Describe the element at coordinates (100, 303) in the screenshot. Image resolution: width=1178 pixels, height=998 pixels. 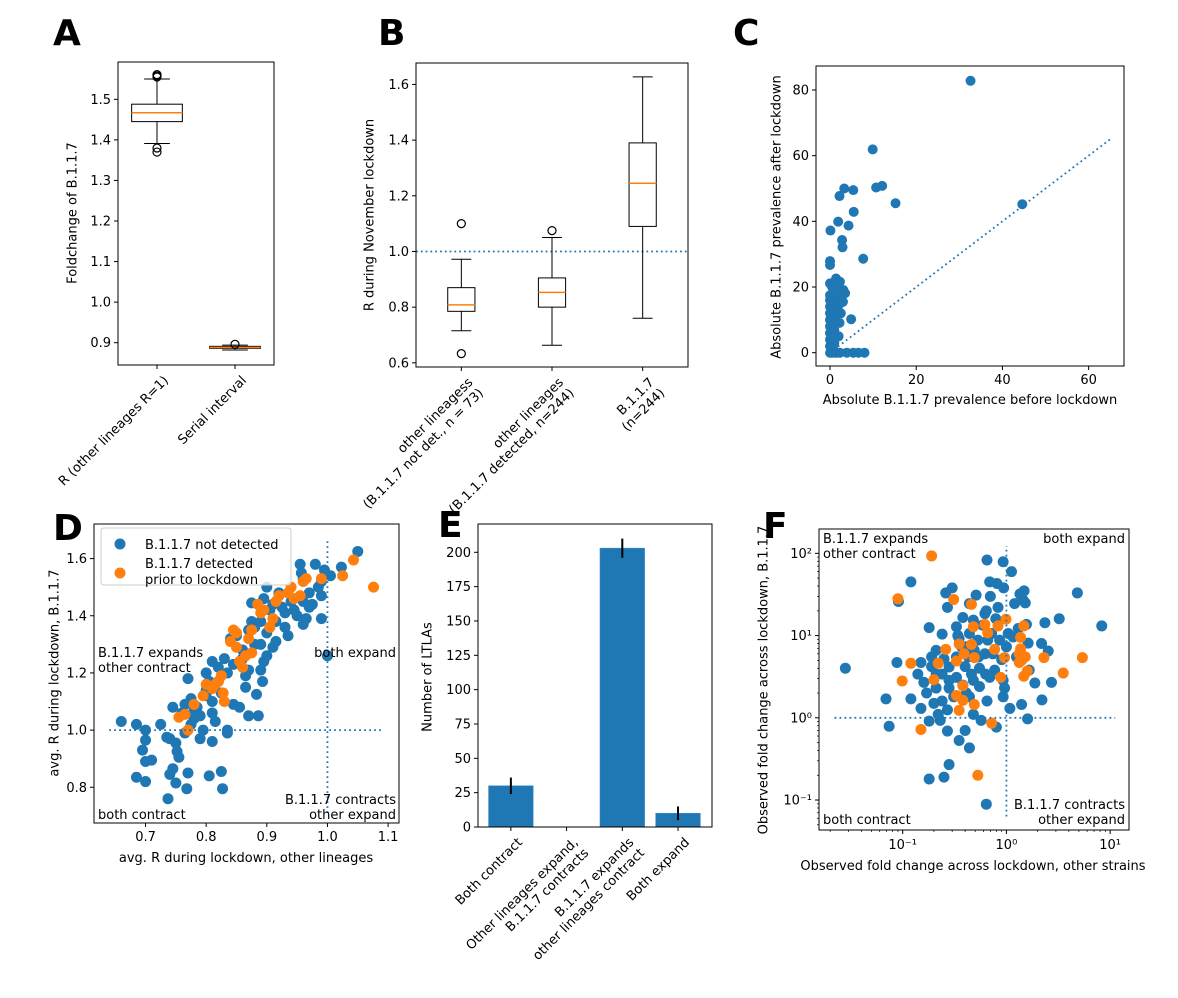
I see `y-tick-label: 1.0` at that location.